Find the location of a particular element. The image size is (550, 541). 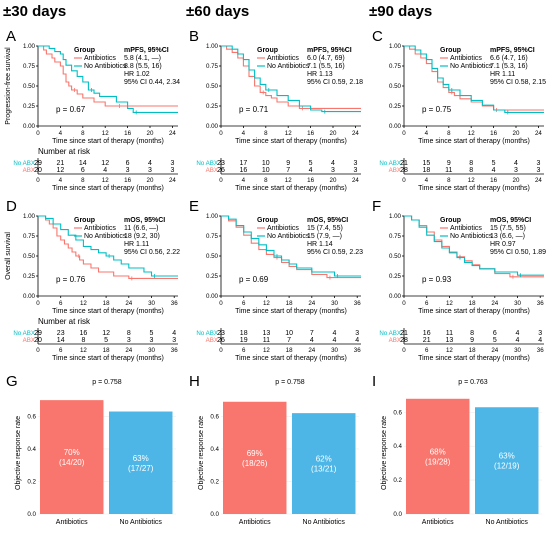

risk-x-tick-label: 4 is located at coordinates (61, 180).